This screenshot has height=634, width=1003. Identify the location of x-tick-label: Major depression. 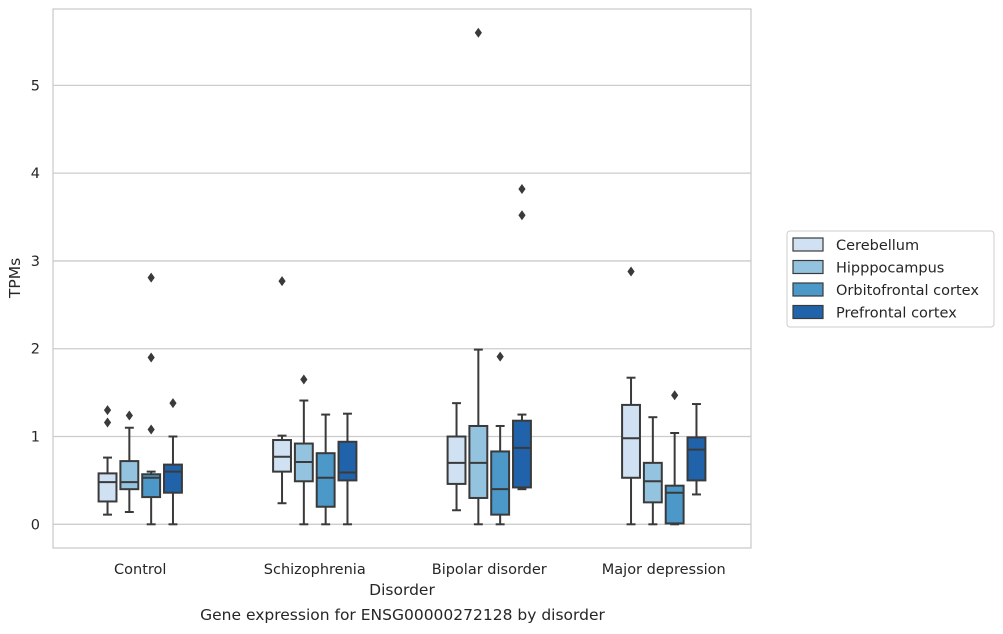
(664, 570).